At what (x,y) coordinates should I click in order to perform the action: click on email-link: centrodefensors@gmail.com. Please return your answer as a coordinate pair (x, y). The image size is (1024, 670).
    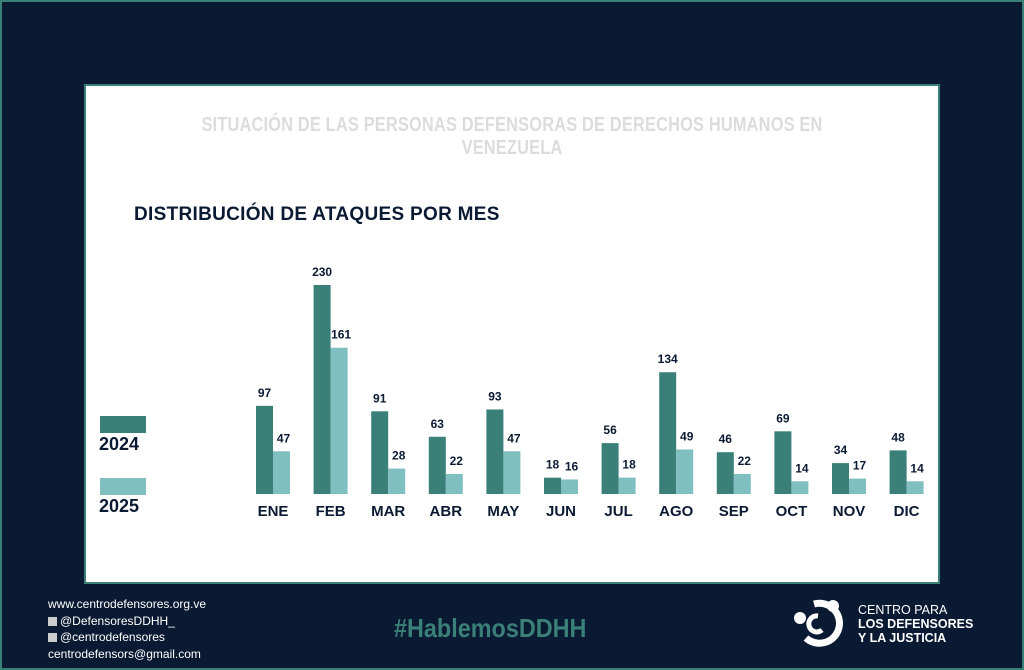
    Looking at the image, I should click on (124, 653).